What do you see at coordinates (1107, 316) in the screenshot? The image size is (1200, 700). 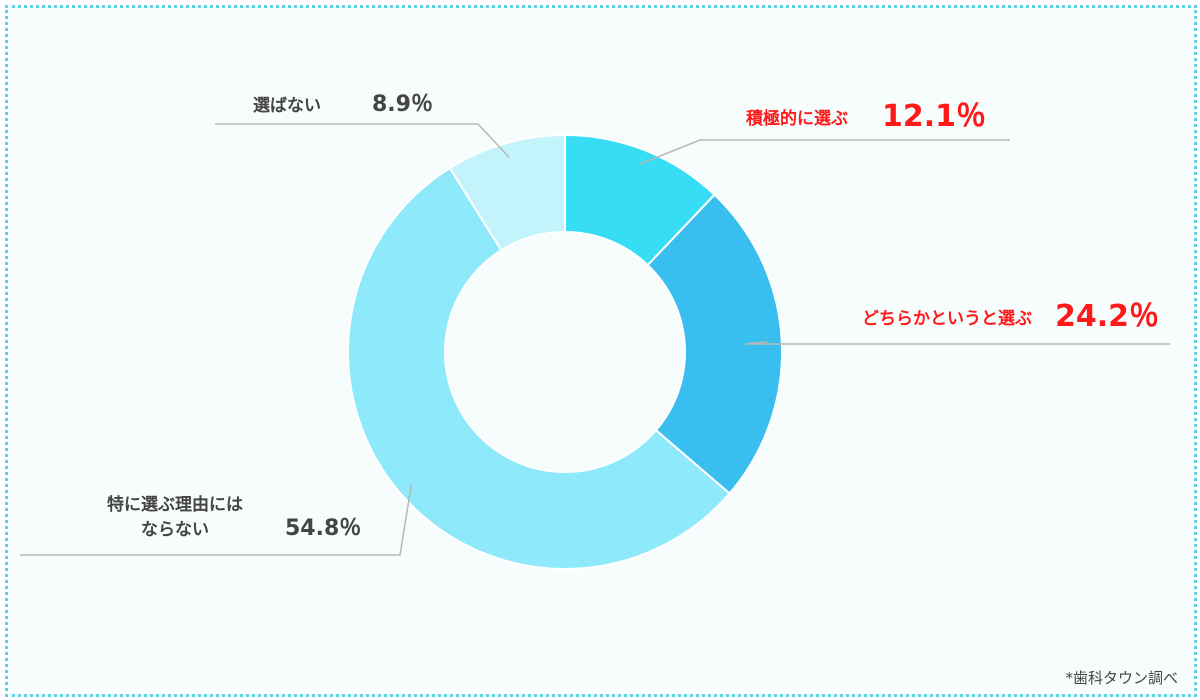 I see `slice-value-label: 24.2％` at bounding box center [1107, 316].